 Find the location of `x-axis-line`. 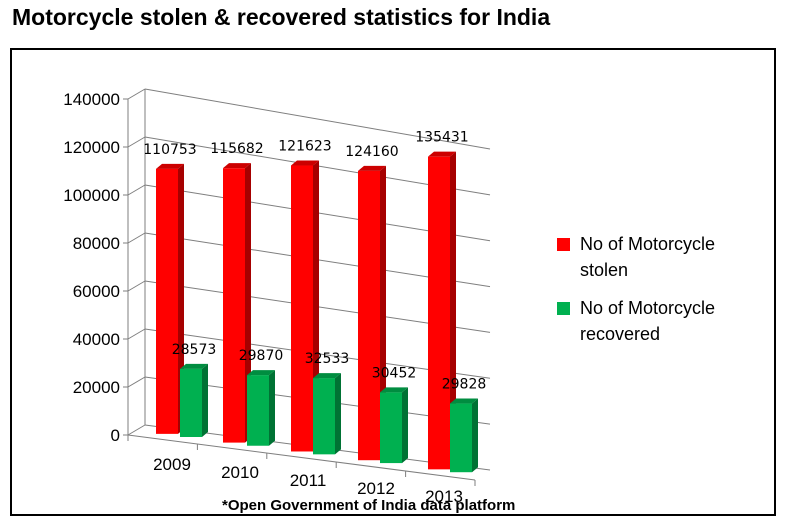

x-axis-line is located at coordinates (301, 457).